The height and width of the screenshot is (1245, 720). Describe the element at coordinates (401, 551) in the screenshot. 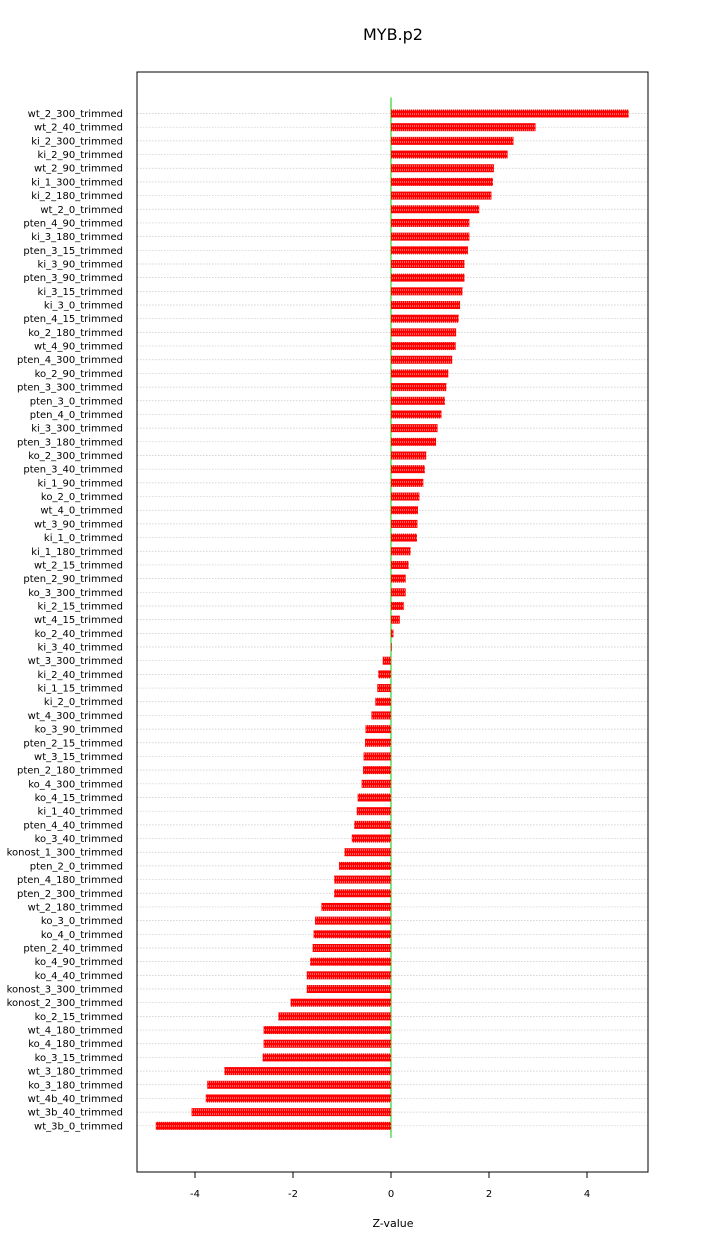

I see `bar-ki_1_180_trimmed` at that location.